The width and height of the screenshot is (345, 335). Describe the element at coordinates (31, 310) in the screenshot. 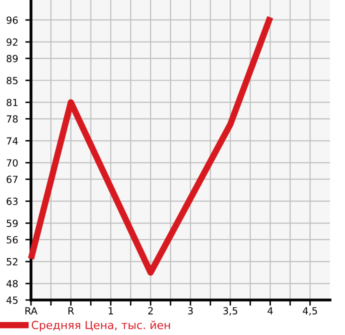

I see `x-tick-label: RA` at that location.